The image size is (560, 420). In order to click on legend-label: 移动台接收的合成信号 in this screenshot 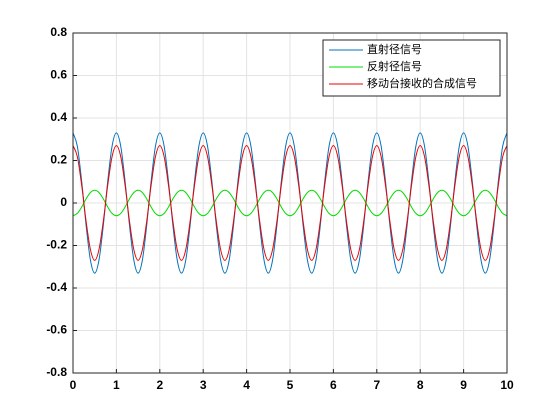, I will do `click(422, 83)`.